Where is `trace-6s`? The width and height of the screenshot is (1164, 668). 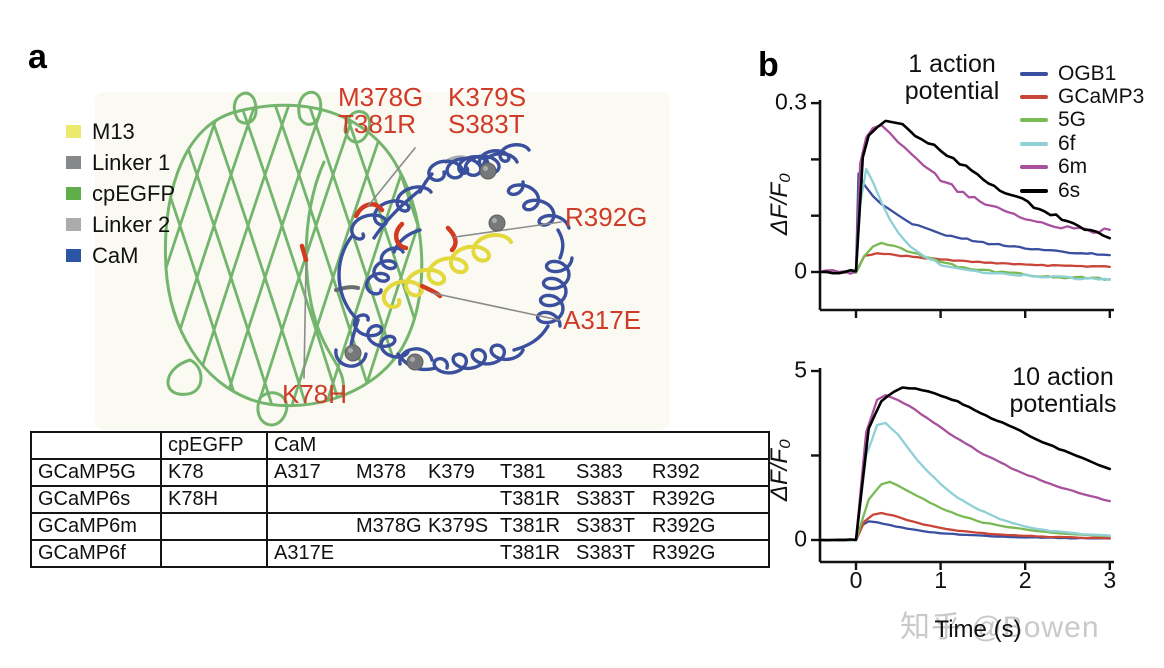
trace-6s is located at coordinates (965, 464).